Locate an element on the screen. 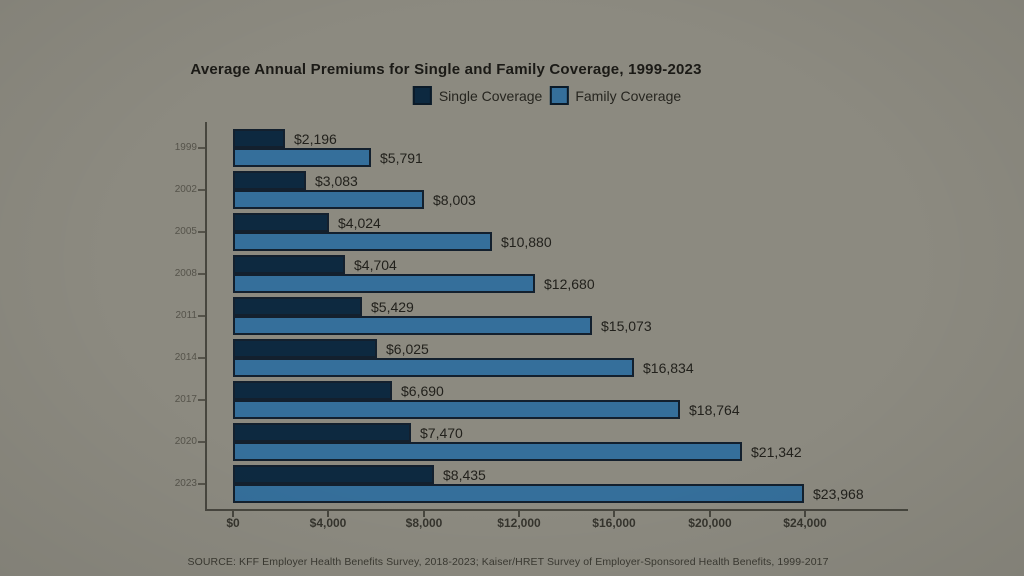  legend-swatch-family-coverage is located at coordinates (559, 95).